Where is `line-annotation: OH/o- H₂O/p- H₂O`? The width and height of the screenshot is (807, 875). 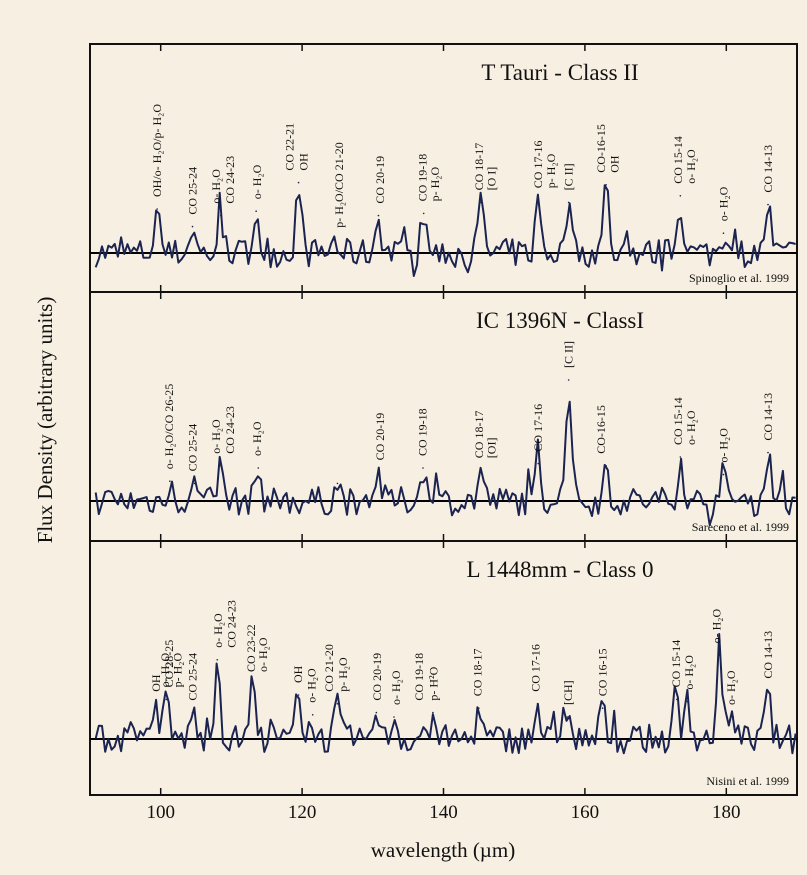
line-annotation: OH/o- H₂O/p- H₂O is located at coordinates (157, 150).